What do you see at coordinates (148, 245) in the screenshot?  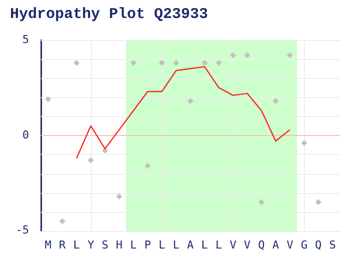 I see `x-tick-label: P` at bounding box center [148, 245].